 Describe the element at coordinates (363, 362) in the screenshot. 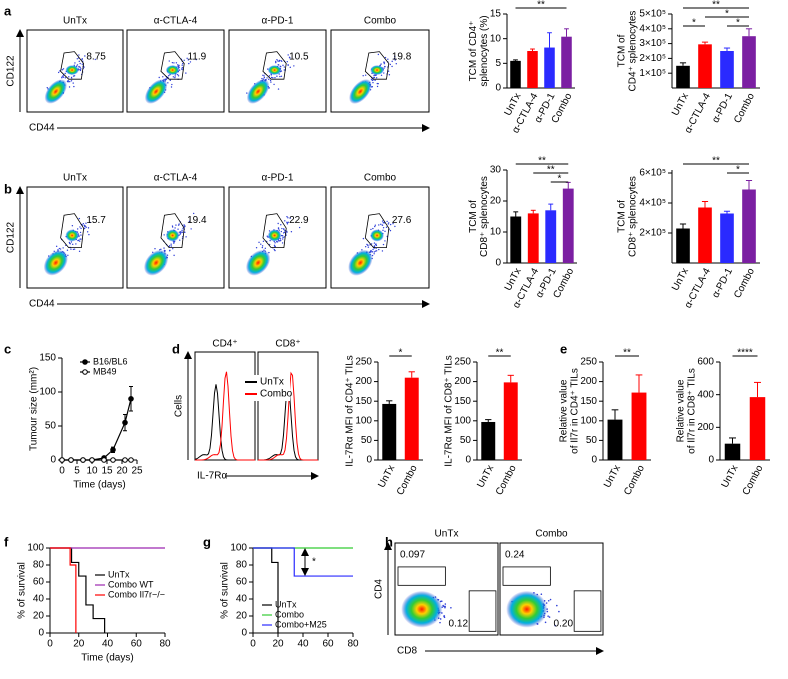

I see `y-tick-label: 250` at that location.